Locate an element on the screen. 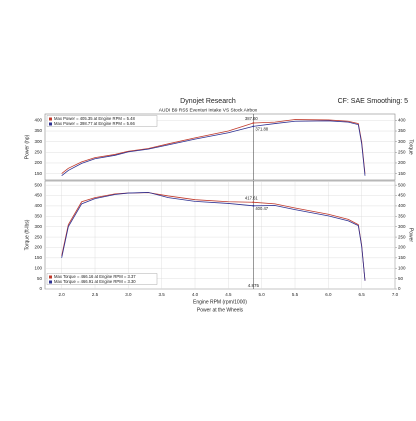  y2-axis-label: Torque is located at coordinates (411, 147).